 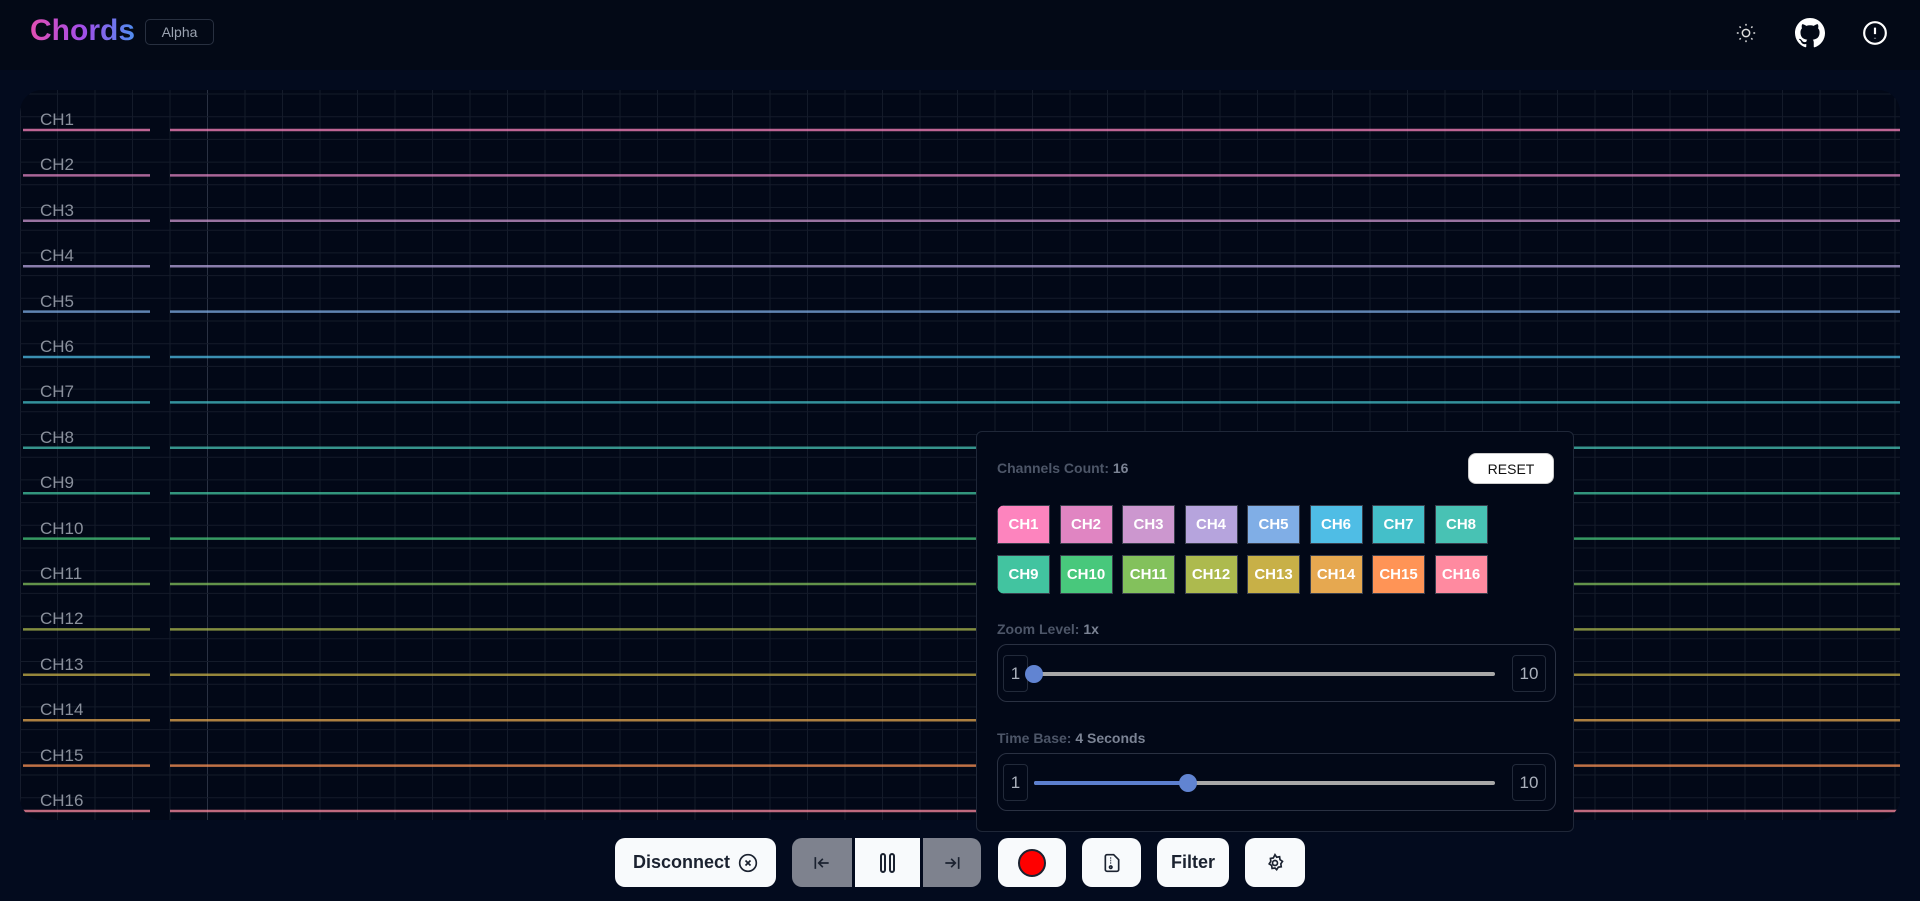 What do you see at coordinates (1148, 574) in the screenshot?
I see `channel-toggle-ch11: CH11` at bounding box center [1148, 574].